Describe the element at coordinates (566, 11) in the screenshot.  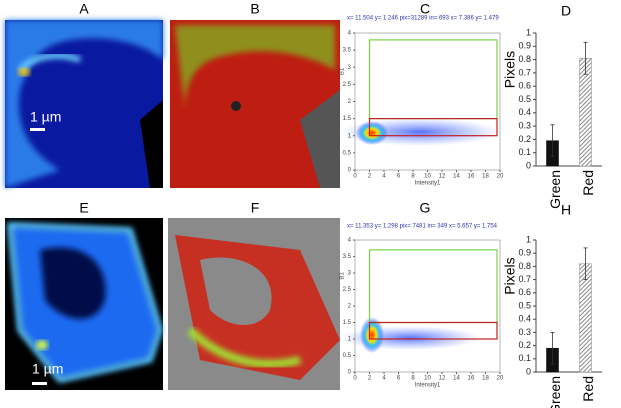
I see `panel-label: D` at that location.